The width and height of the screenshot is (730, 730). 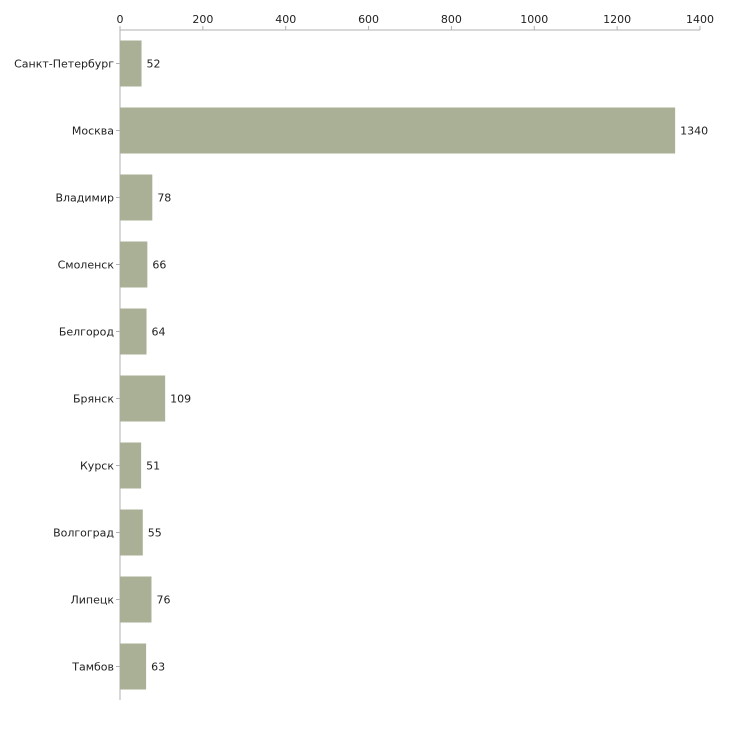 I want to click on x-tick-label: 400, so click(x=285, y=19).